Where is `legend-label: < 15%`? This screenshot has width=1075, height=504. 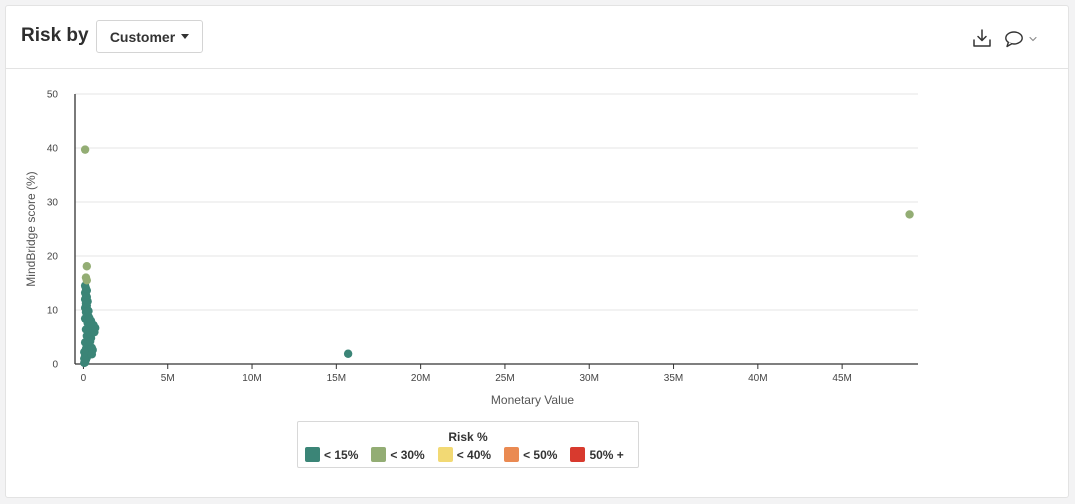 legend-label: < 15% is located at coordinates (341, 454).